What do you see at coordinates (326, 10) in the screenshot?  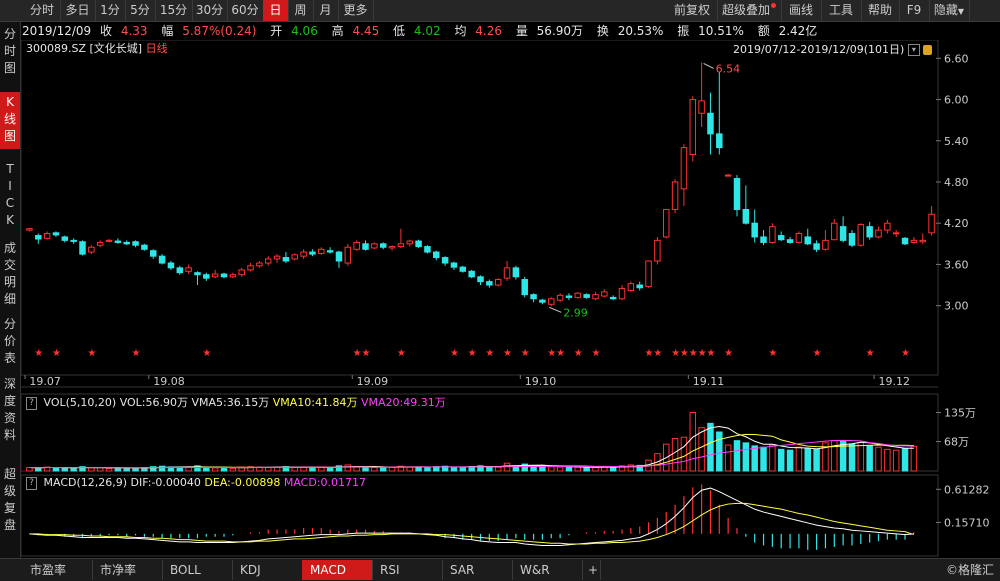 I see `period-tab-9: 月` at bounding box center [326, 10].